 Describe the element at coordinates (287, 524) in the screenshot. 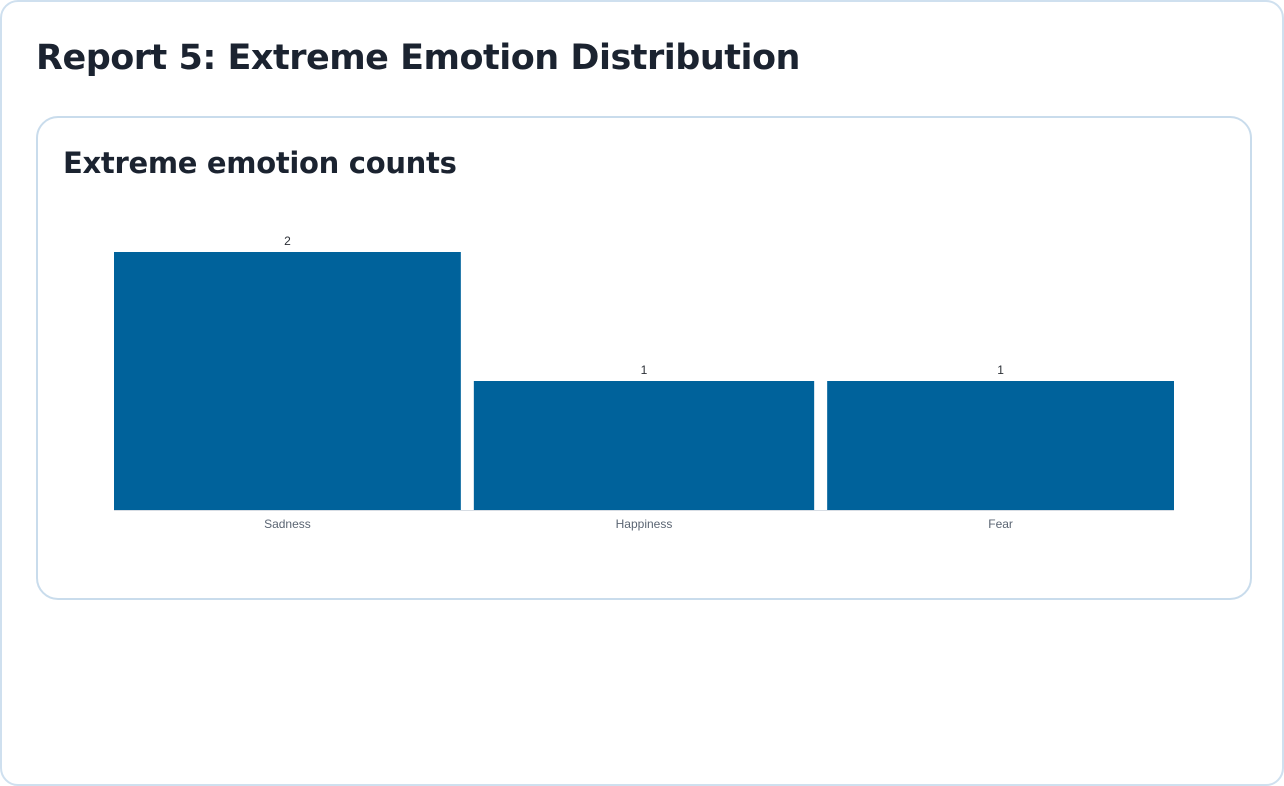

I see `category-label-sadness: Sadness` at that location.